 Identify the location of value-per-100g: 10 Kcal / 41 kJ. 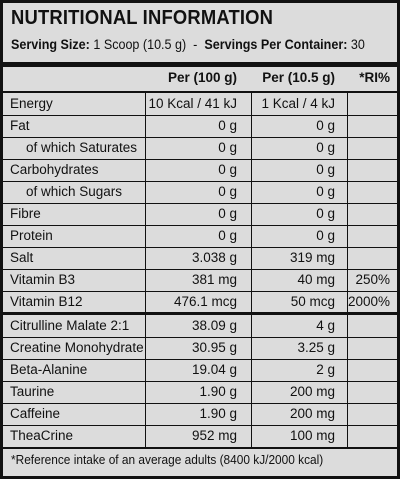
(192, 103).